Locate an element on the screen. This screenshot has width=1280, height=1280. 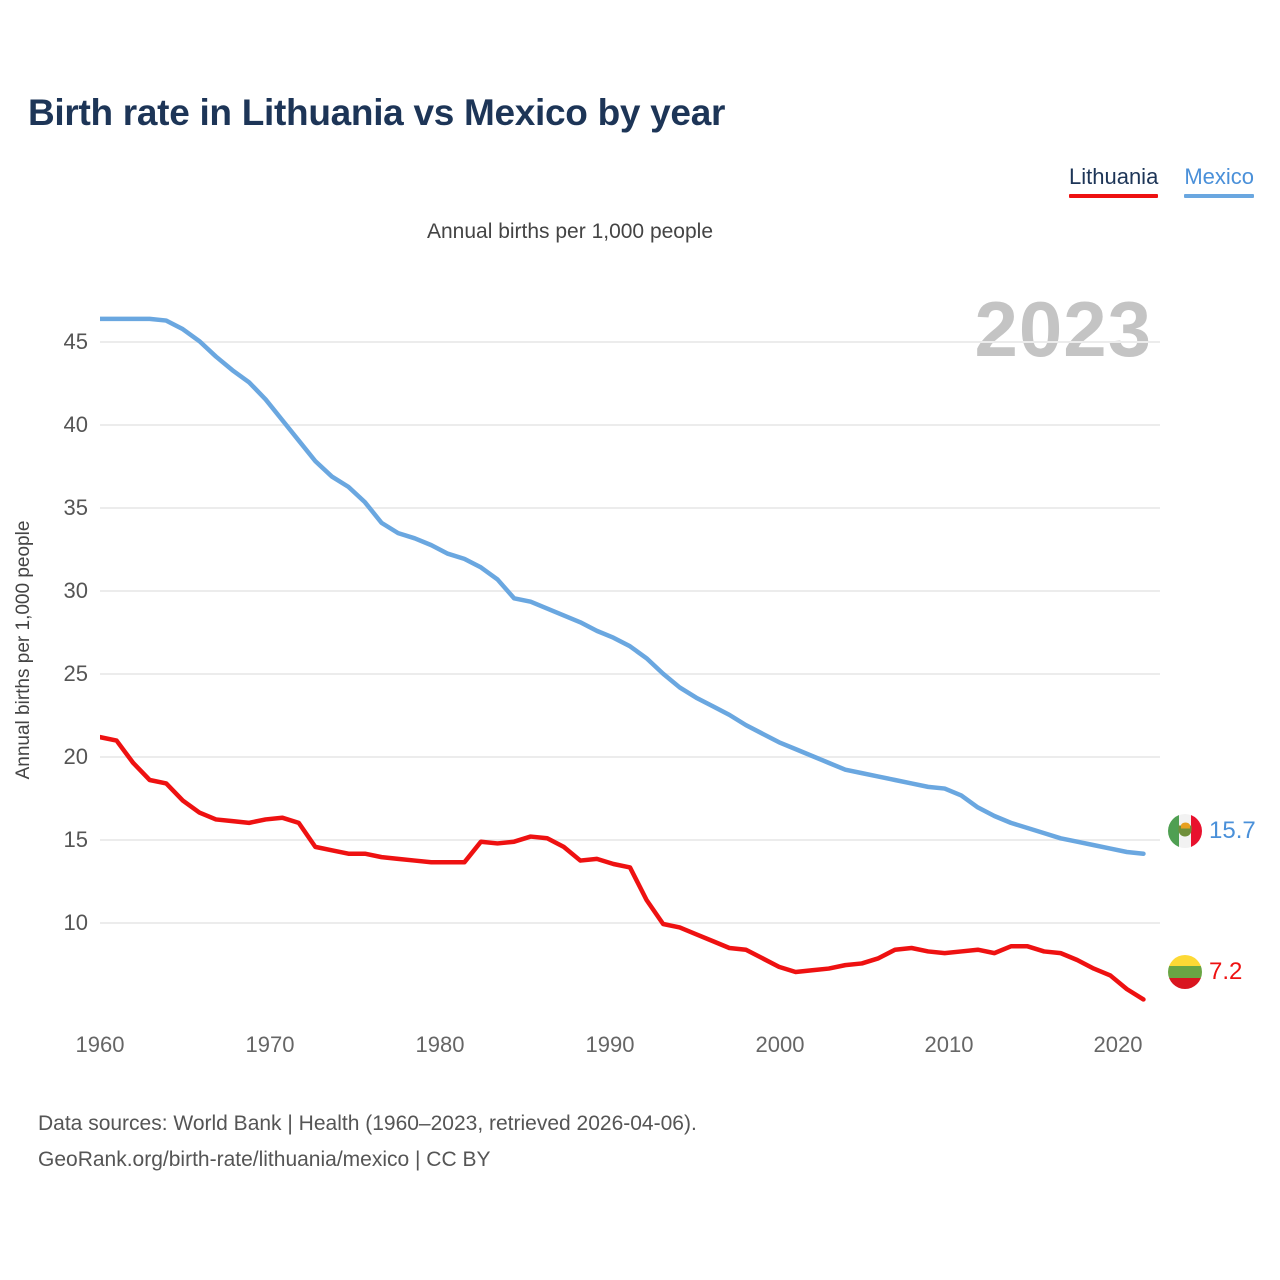
x-tick-label-2020: 2020 is located at coordinates (1118, 1044).